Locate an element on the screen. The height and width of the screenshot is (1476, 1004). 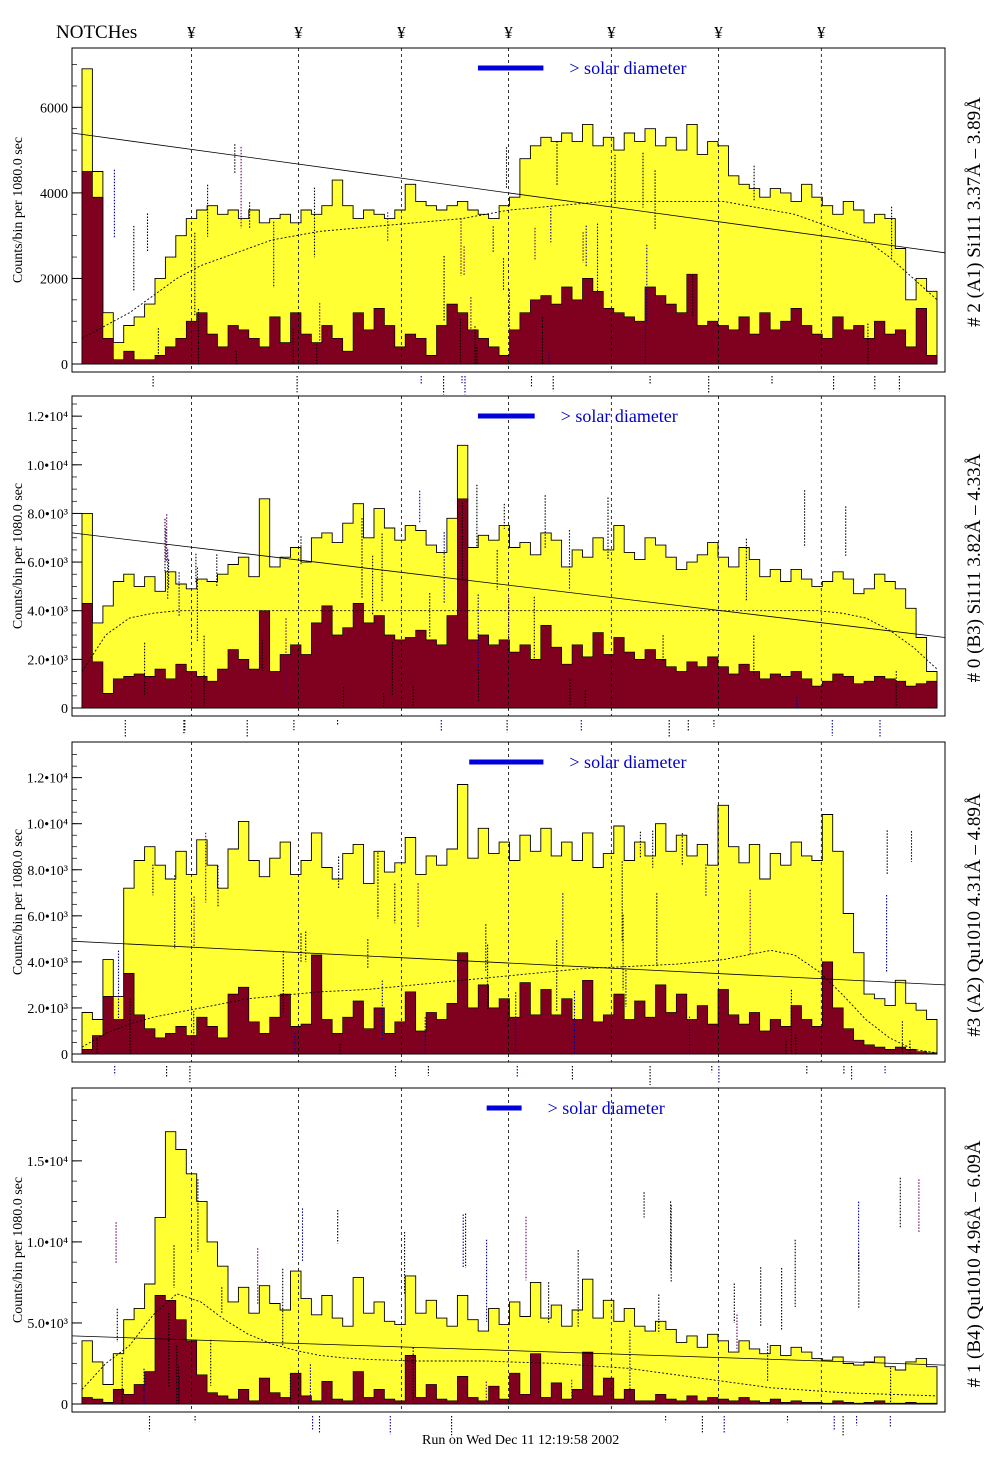
panel-label: # 1 (B4) Qu1010 4.96Å – 6.09Å is located at coordinates (974, 1263).